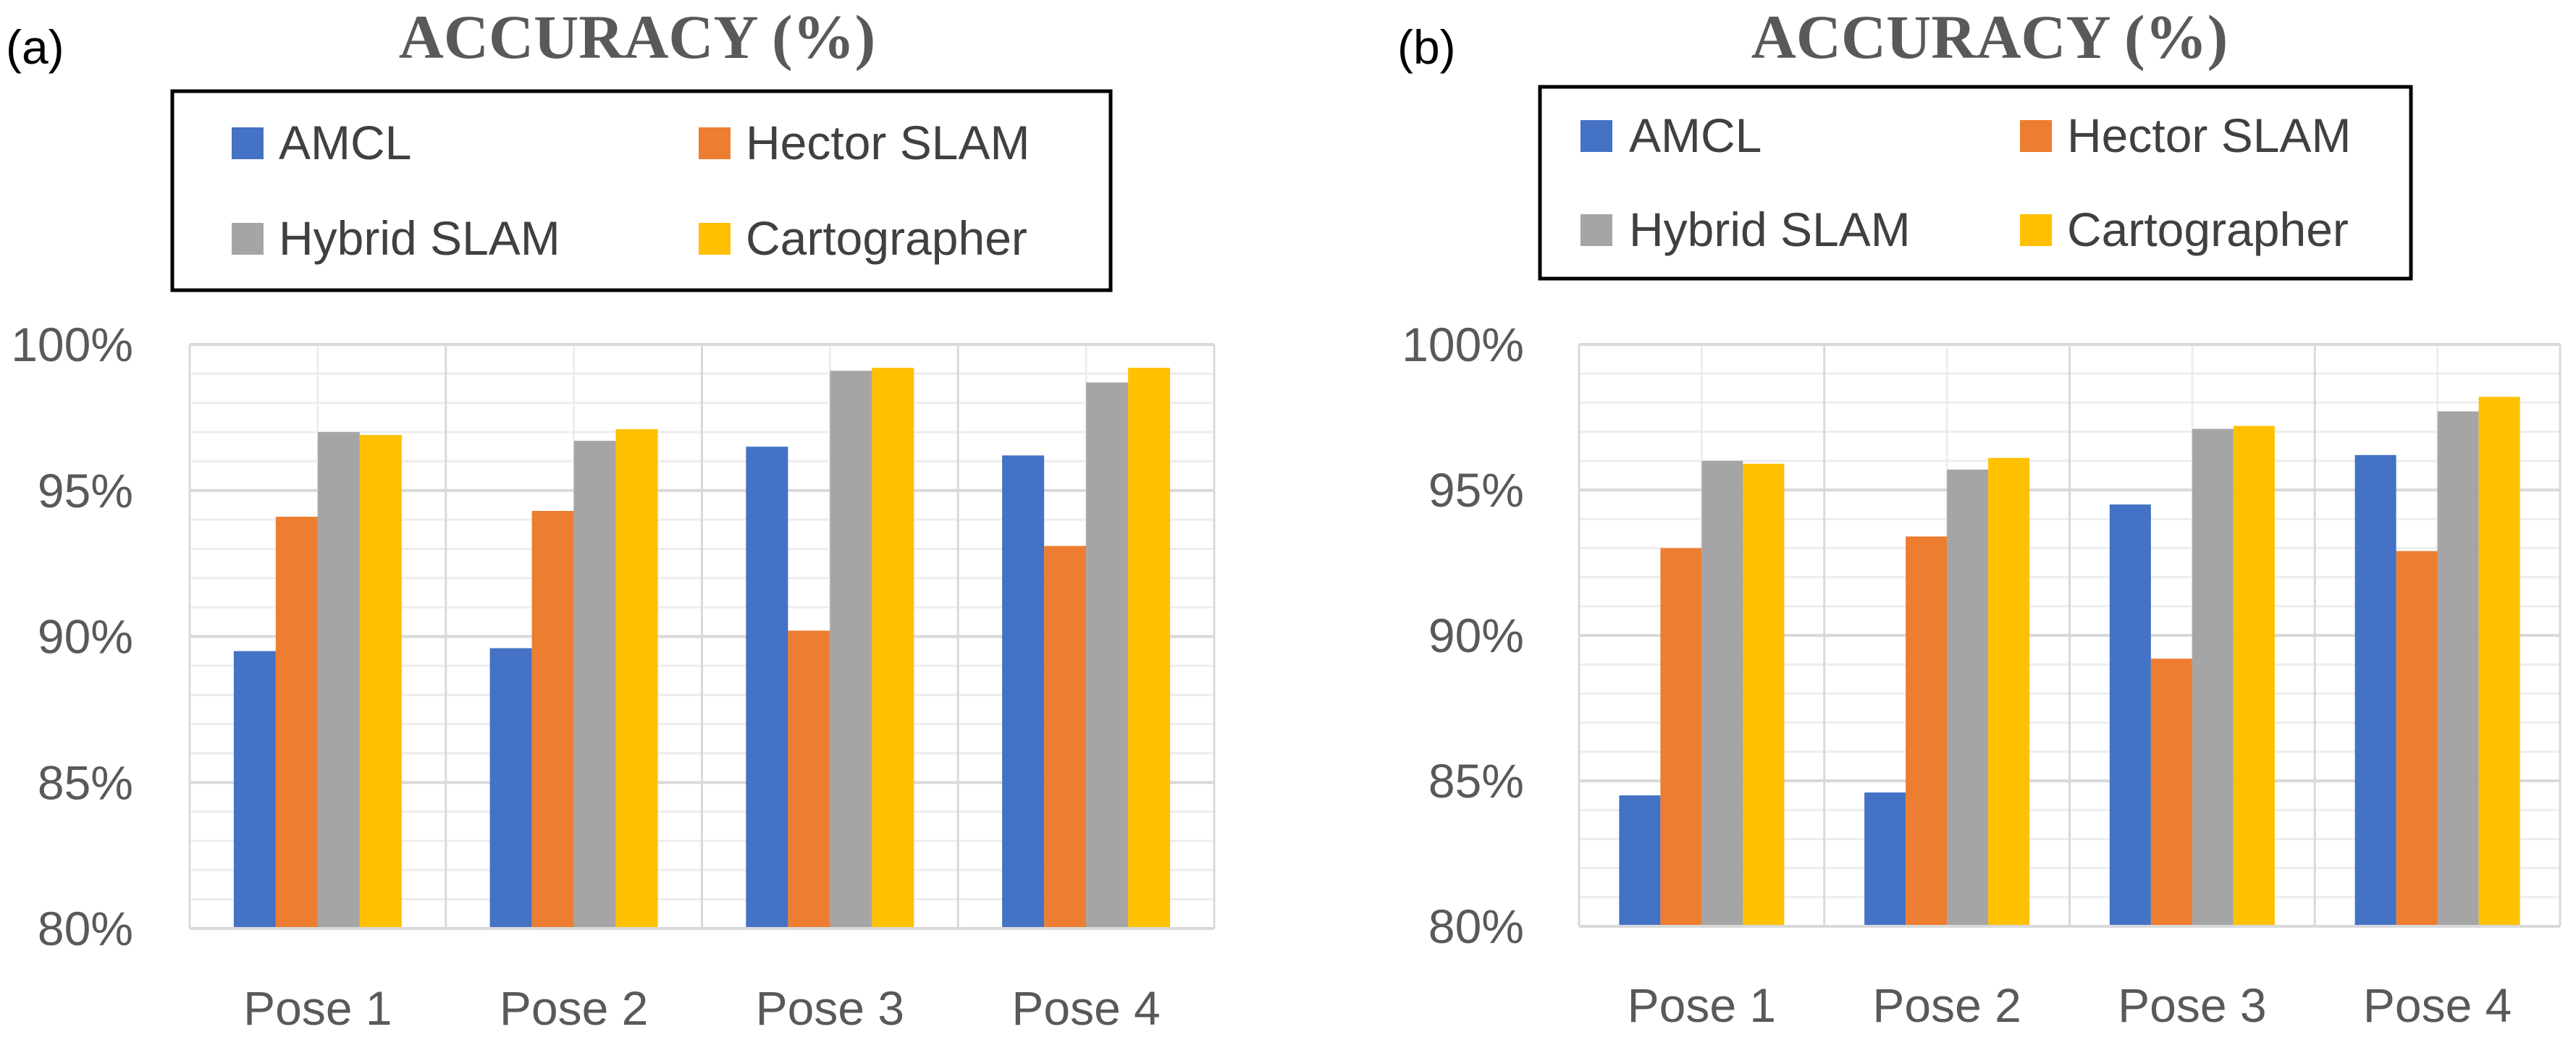 Image resolution: width=2576 pixels, height=1045 pixels. Describe the element at coordinates (1695, 136) in the screenshot. I see `legend-label-b-amcl: AMCL` at that location.